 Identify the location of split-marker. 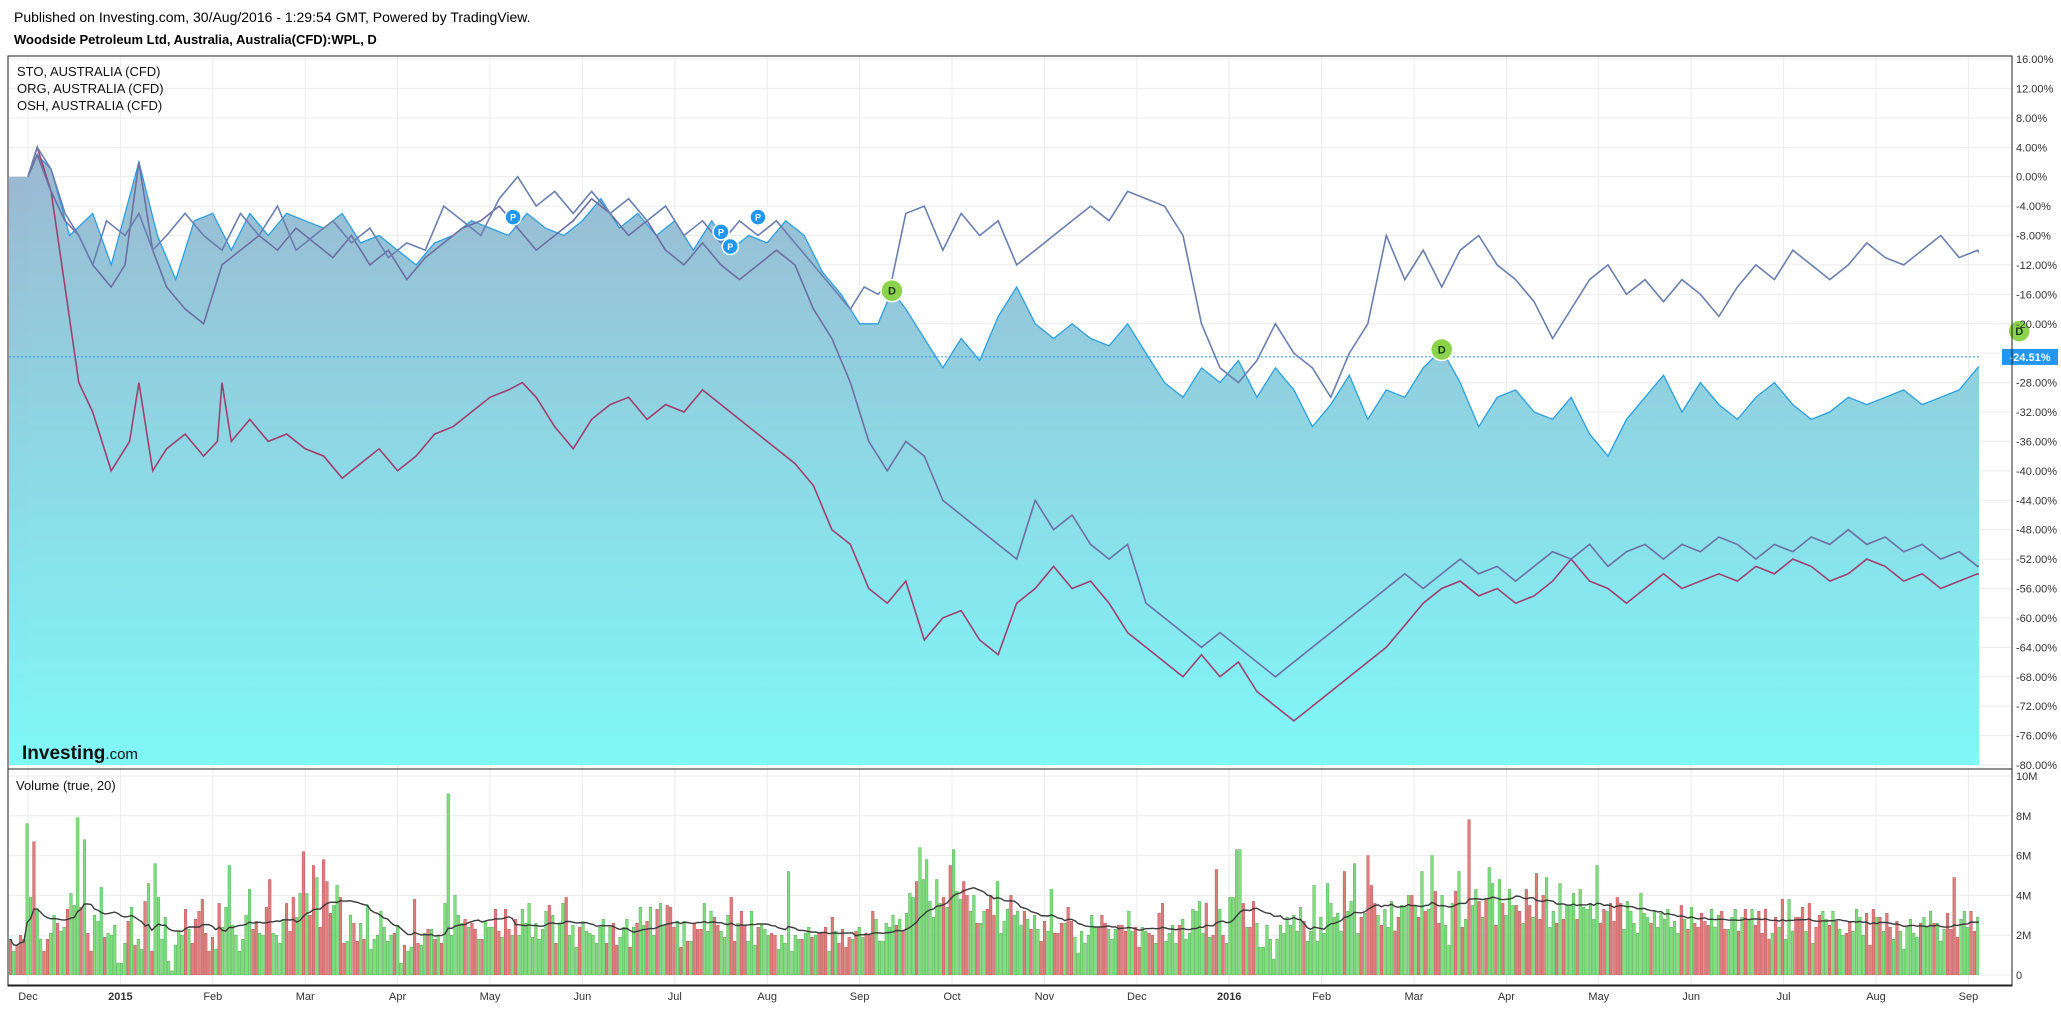
(758, 217).